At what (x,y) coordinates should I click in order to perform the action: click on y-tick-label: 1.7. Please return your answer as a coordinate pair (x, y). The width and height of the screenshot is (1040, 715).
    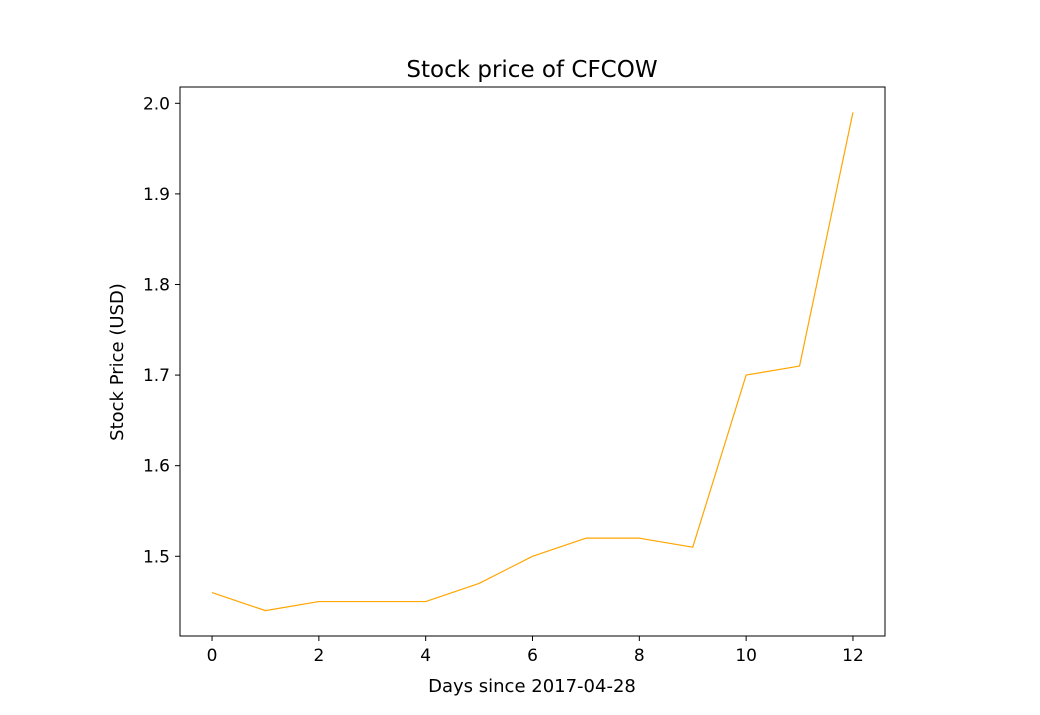
    Looking at the image, I should click on (156, 376).